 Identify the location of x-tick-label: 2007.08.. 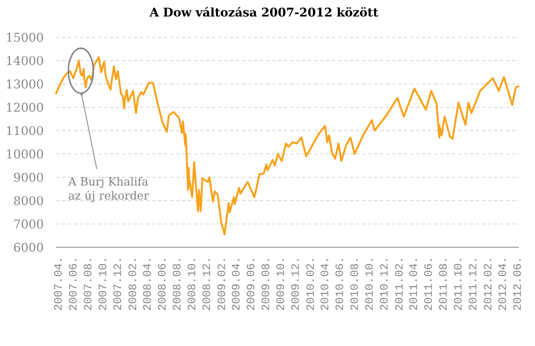
(88, 284).